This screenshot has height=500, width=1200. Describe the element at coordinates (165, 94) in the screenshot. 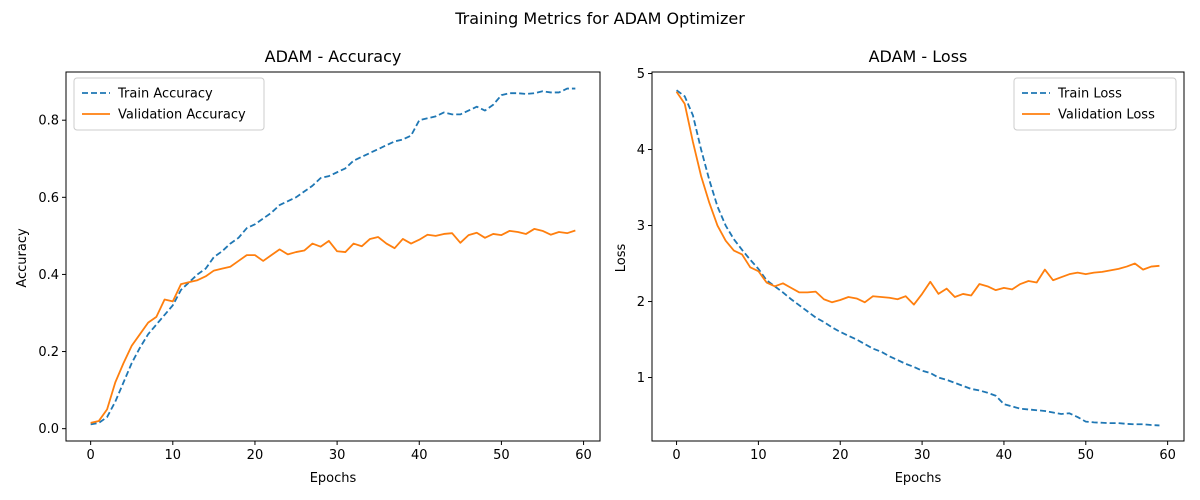

I see `accuracy-legend-label: Train Accuracy` at that location.